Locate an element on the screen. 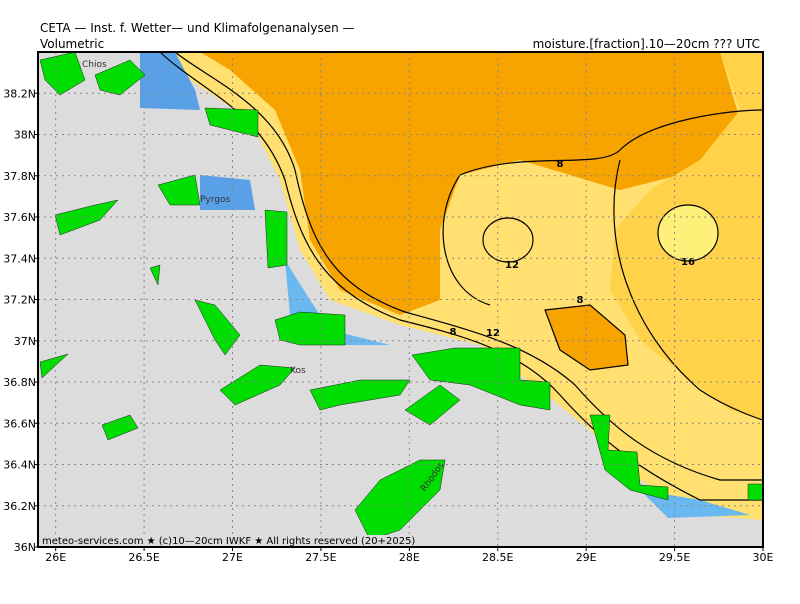  x-tick-label: 26.5E is located at coordinates (143, 557).